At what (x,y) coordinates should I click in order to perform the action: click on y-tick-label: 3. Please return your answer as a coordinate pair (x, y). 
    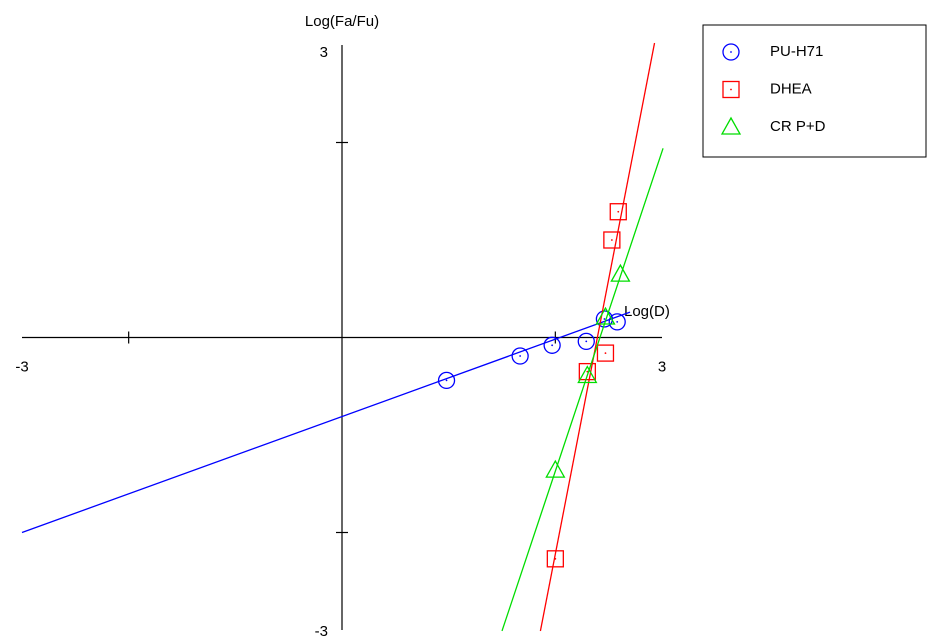
    Looking at the image, I should click on (324, 52).